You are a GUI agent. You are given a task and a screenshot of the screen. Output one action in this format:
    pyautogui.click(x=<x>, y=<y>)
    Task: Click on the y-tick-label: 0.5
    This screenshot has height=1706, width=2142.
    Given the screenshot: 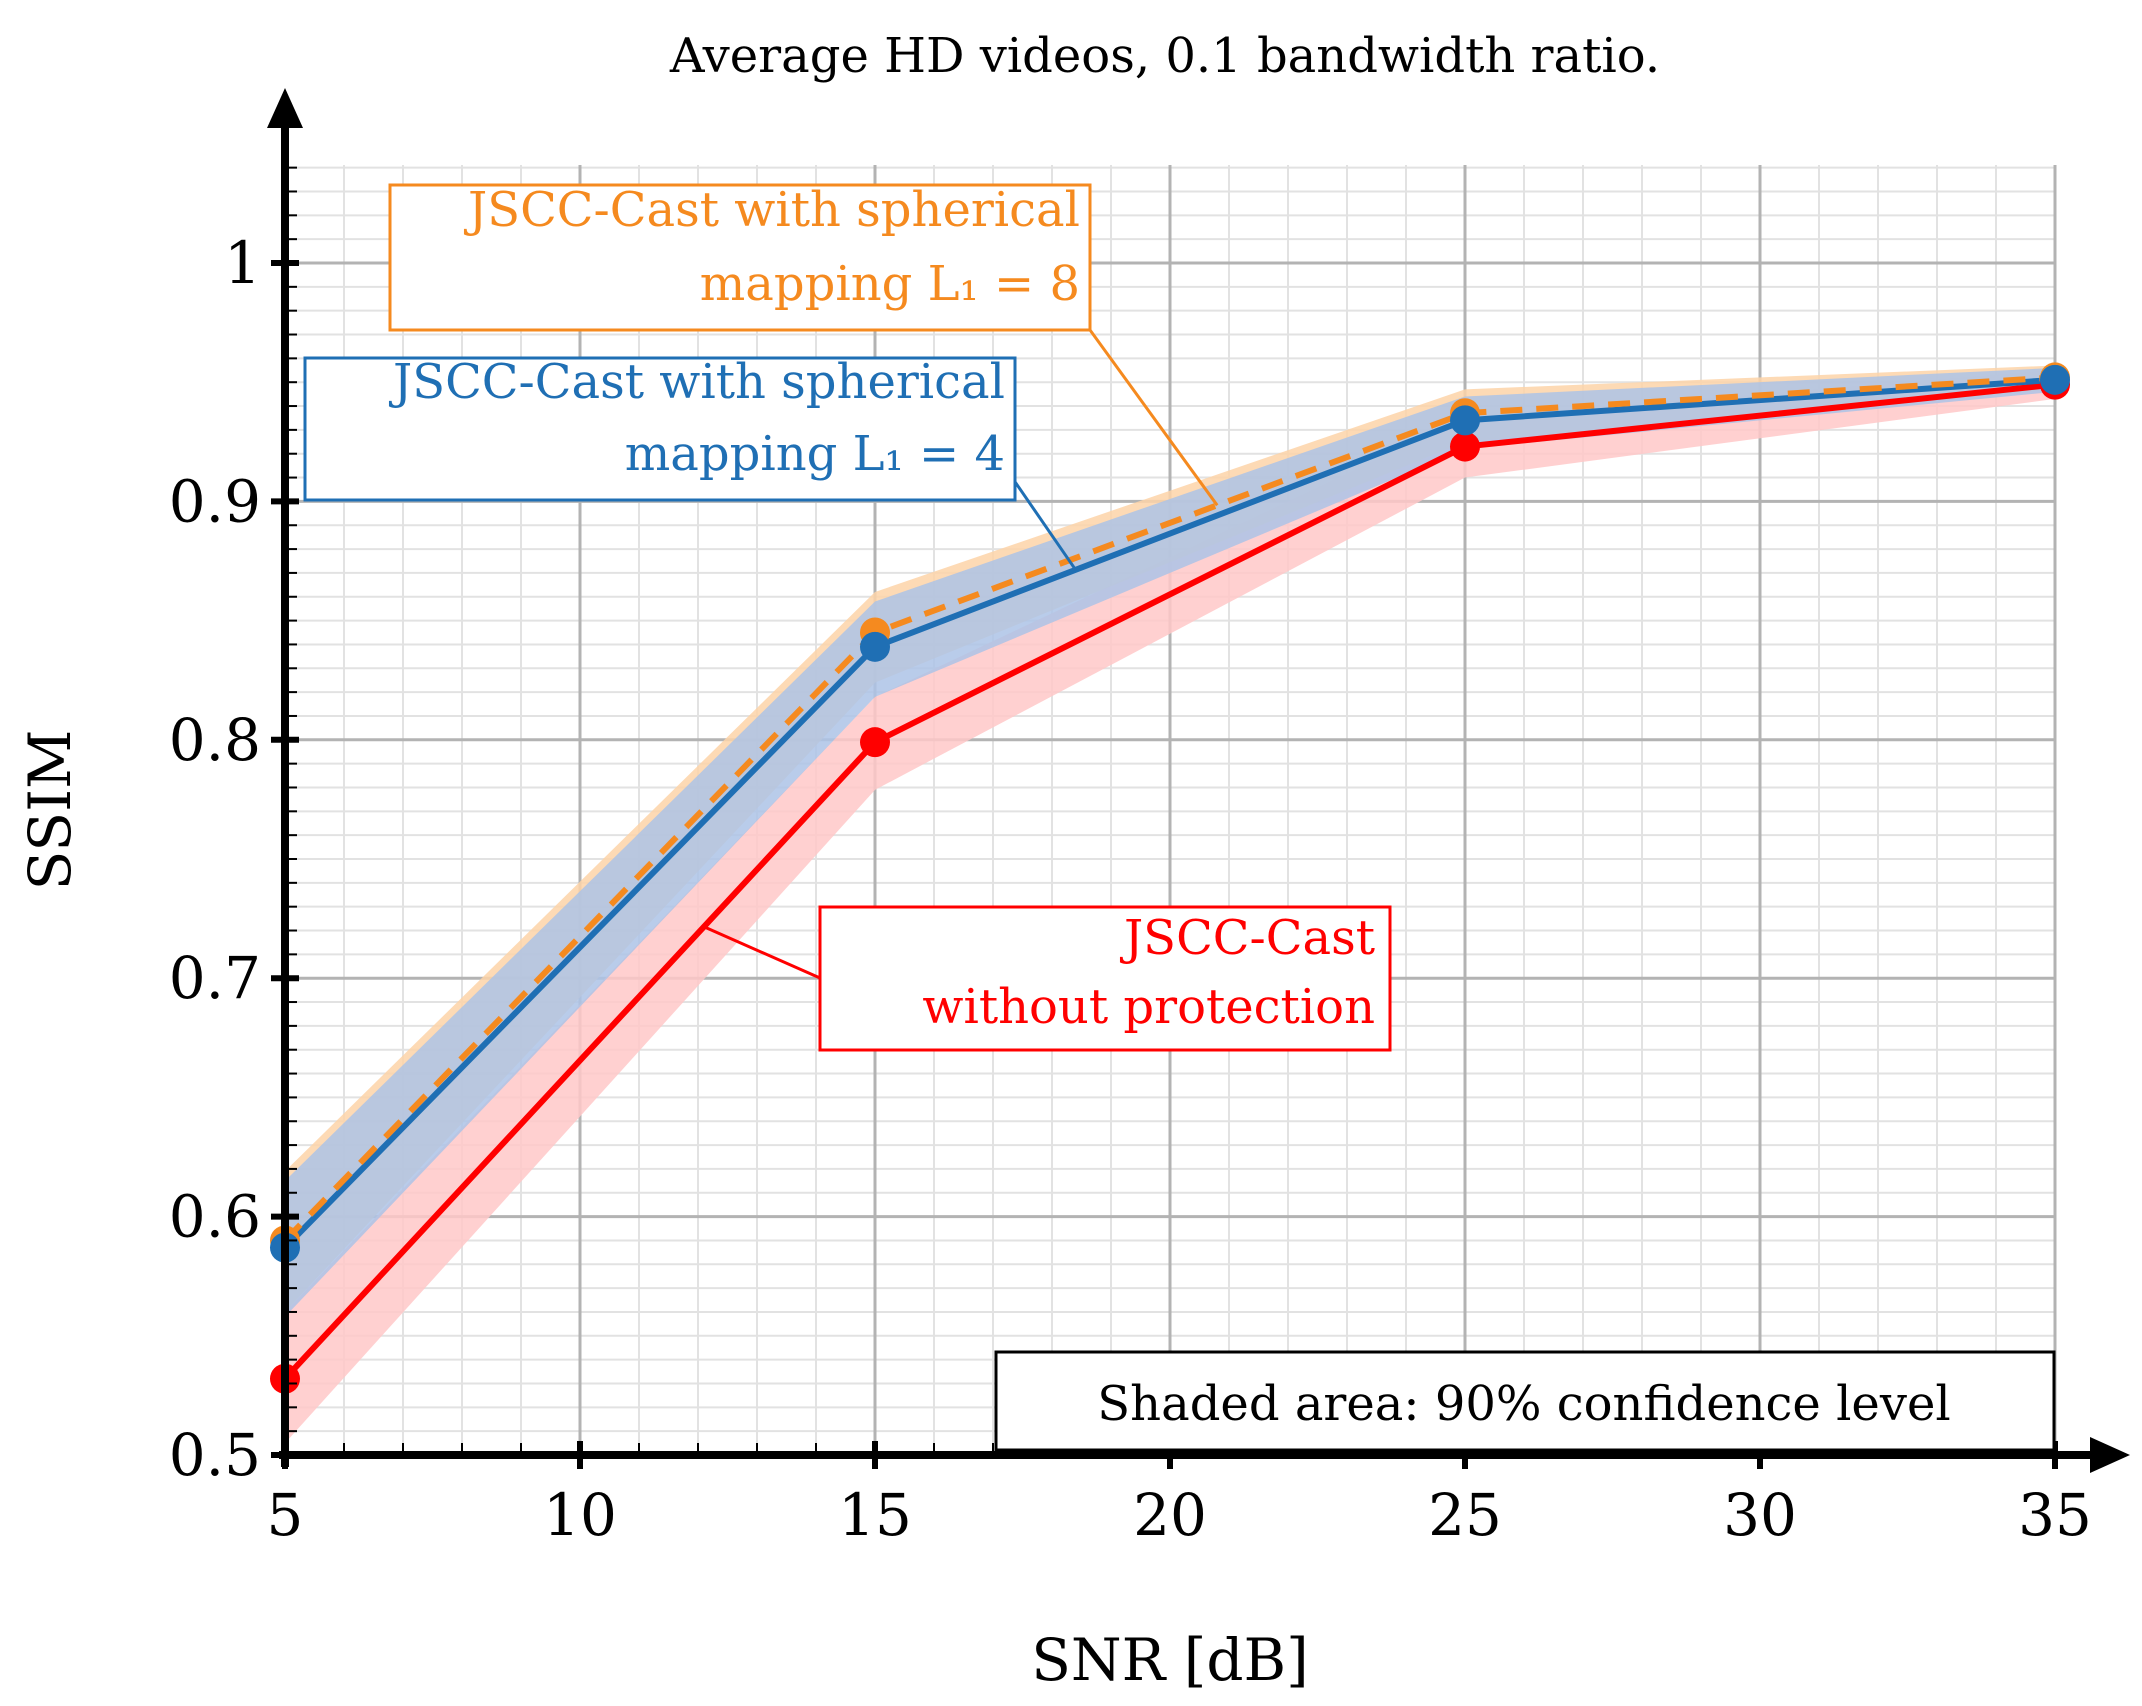 What is the action you would take?
    pyautogui.click(x=215, y=1455)
    